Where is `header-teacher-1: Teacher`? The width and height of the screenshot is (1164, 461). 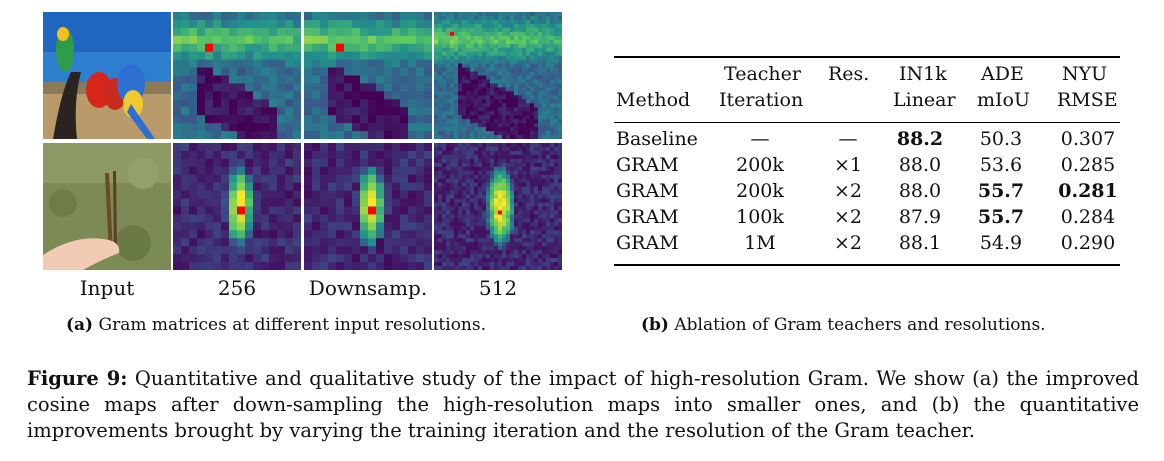
header-teacher-1: Teacher is located at coordinates (762, 74).